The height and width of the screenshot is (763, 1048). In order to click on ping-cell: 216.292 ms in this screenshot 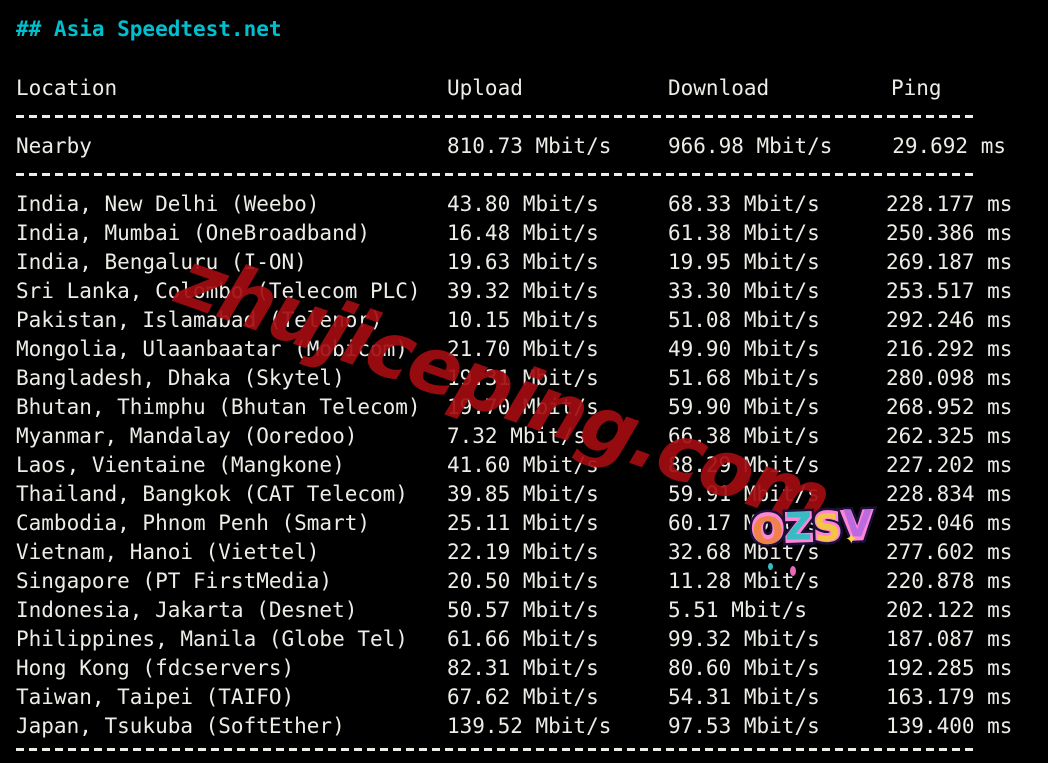, I will do `click(949, 349)`.